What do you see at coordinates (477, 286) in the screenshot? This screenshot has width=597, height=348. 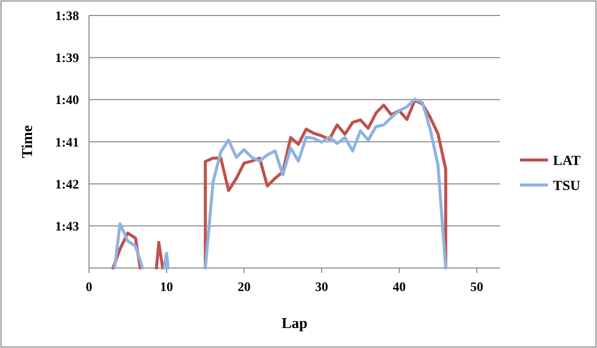 I see `x-tick-label: 50` at bounding box center [477, 286].